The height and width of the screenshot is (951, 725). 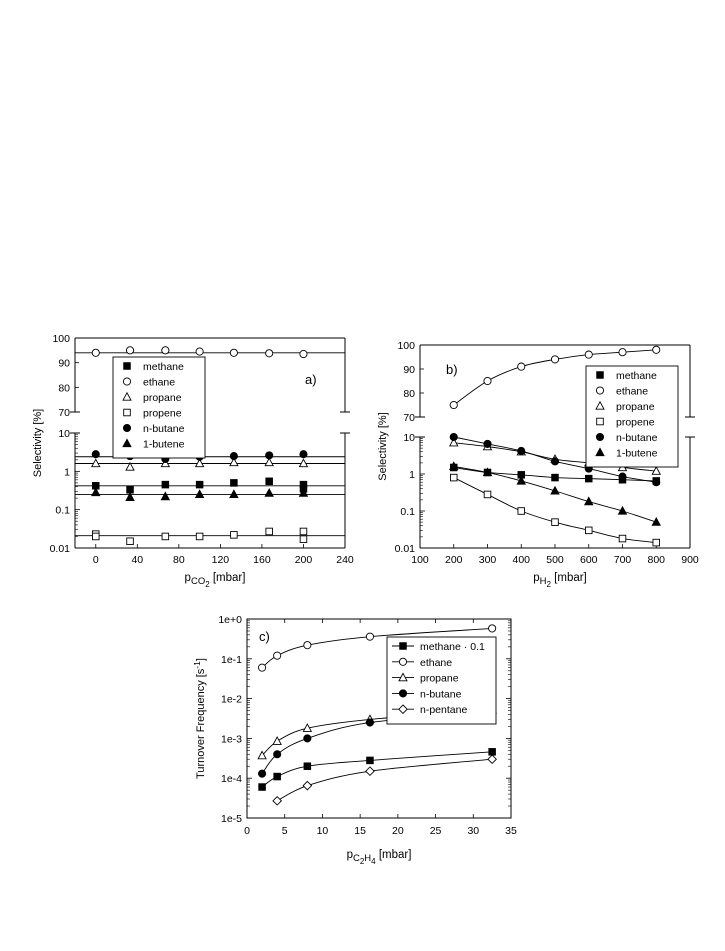 I want to click on y-tick-label: 1e-3, so click(x=231, y=739).